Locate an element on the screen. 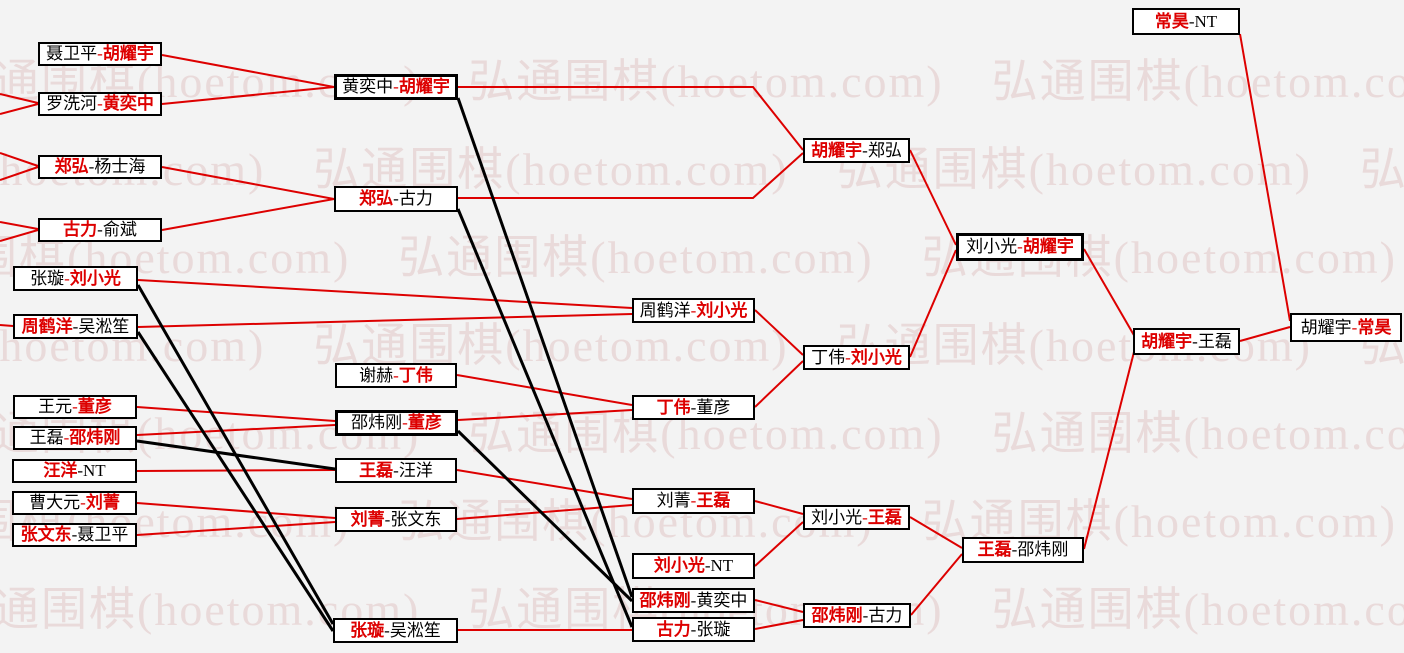 The image size is (1404, 653). player-name-loser: 曹大元 is located at coordinates (55, 502).